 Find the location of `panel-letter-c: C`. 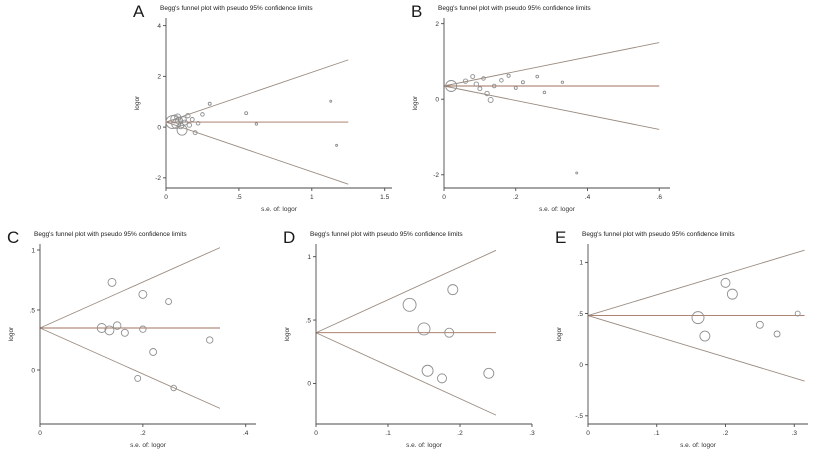

panel-letter-c: C is located at coordinates (13, 237).